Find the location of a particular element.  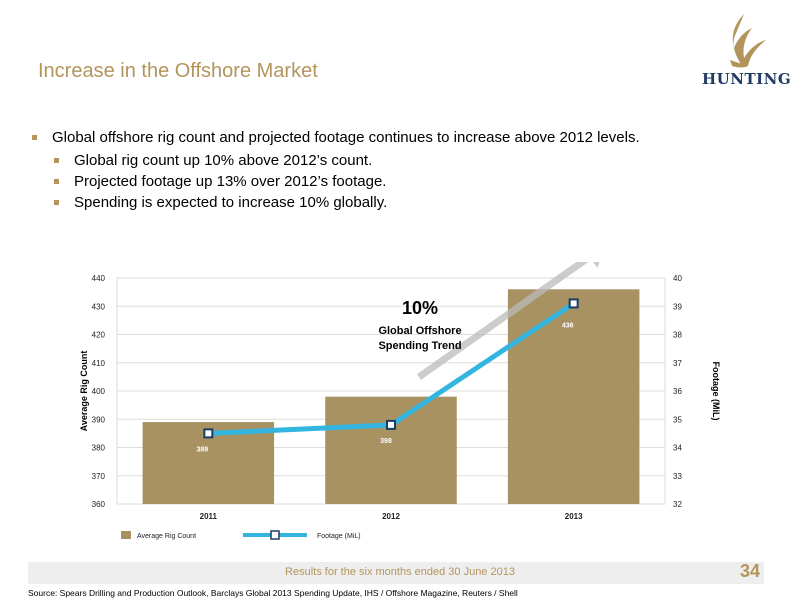

trend-arrow-head is located at coordinates (596, 265).